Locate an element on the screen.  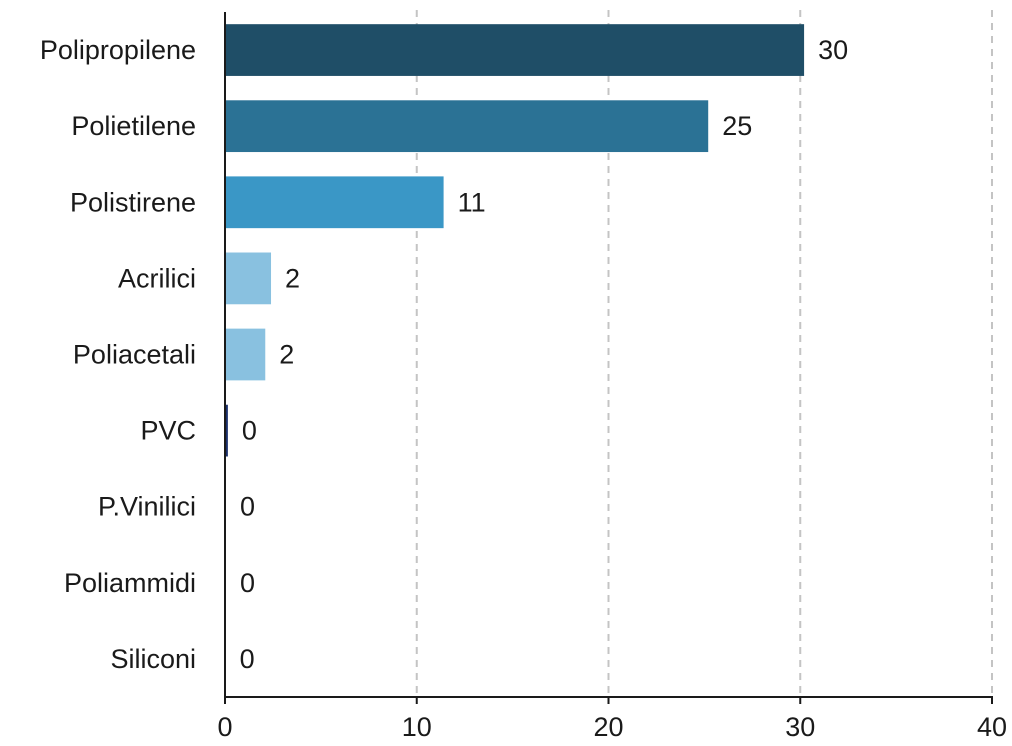
data-label-pvc: 0 is located at coordinates (249, 431).